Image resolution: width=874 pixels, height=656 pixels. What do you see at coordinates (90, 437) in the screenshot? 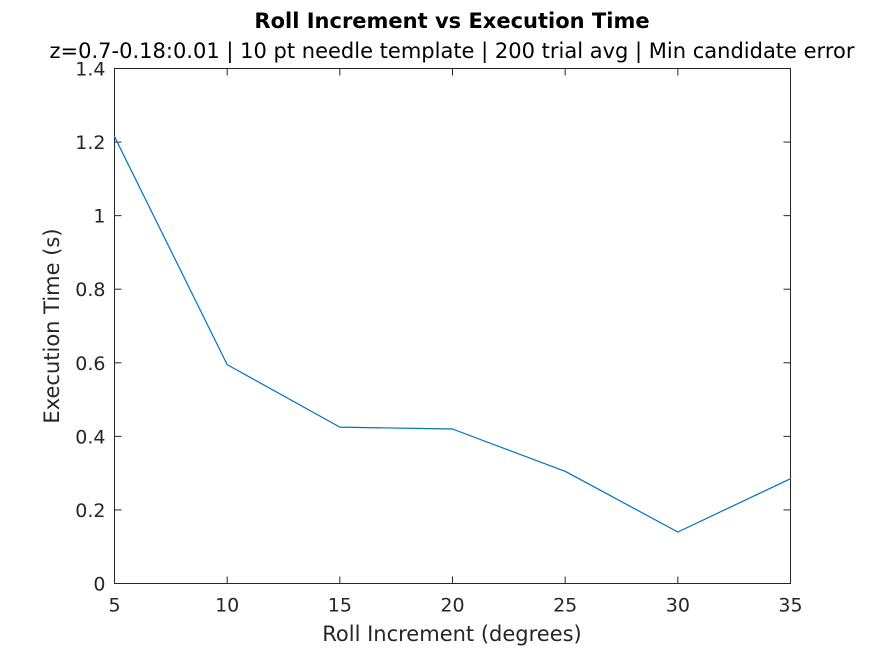
I see `y-tick-0-4-label: 0.4` at bounding box center [90, 437].